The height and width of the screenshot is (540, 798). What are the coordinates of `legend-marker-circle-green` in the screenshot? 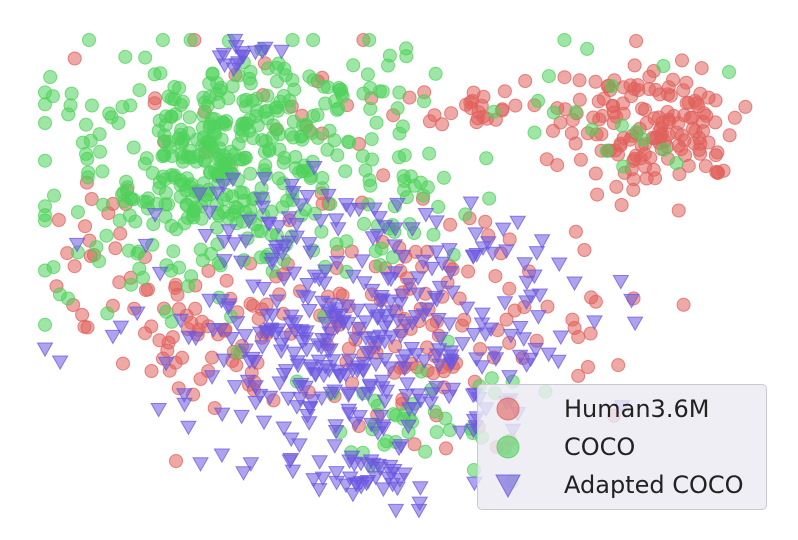 It's located at (508, 447).